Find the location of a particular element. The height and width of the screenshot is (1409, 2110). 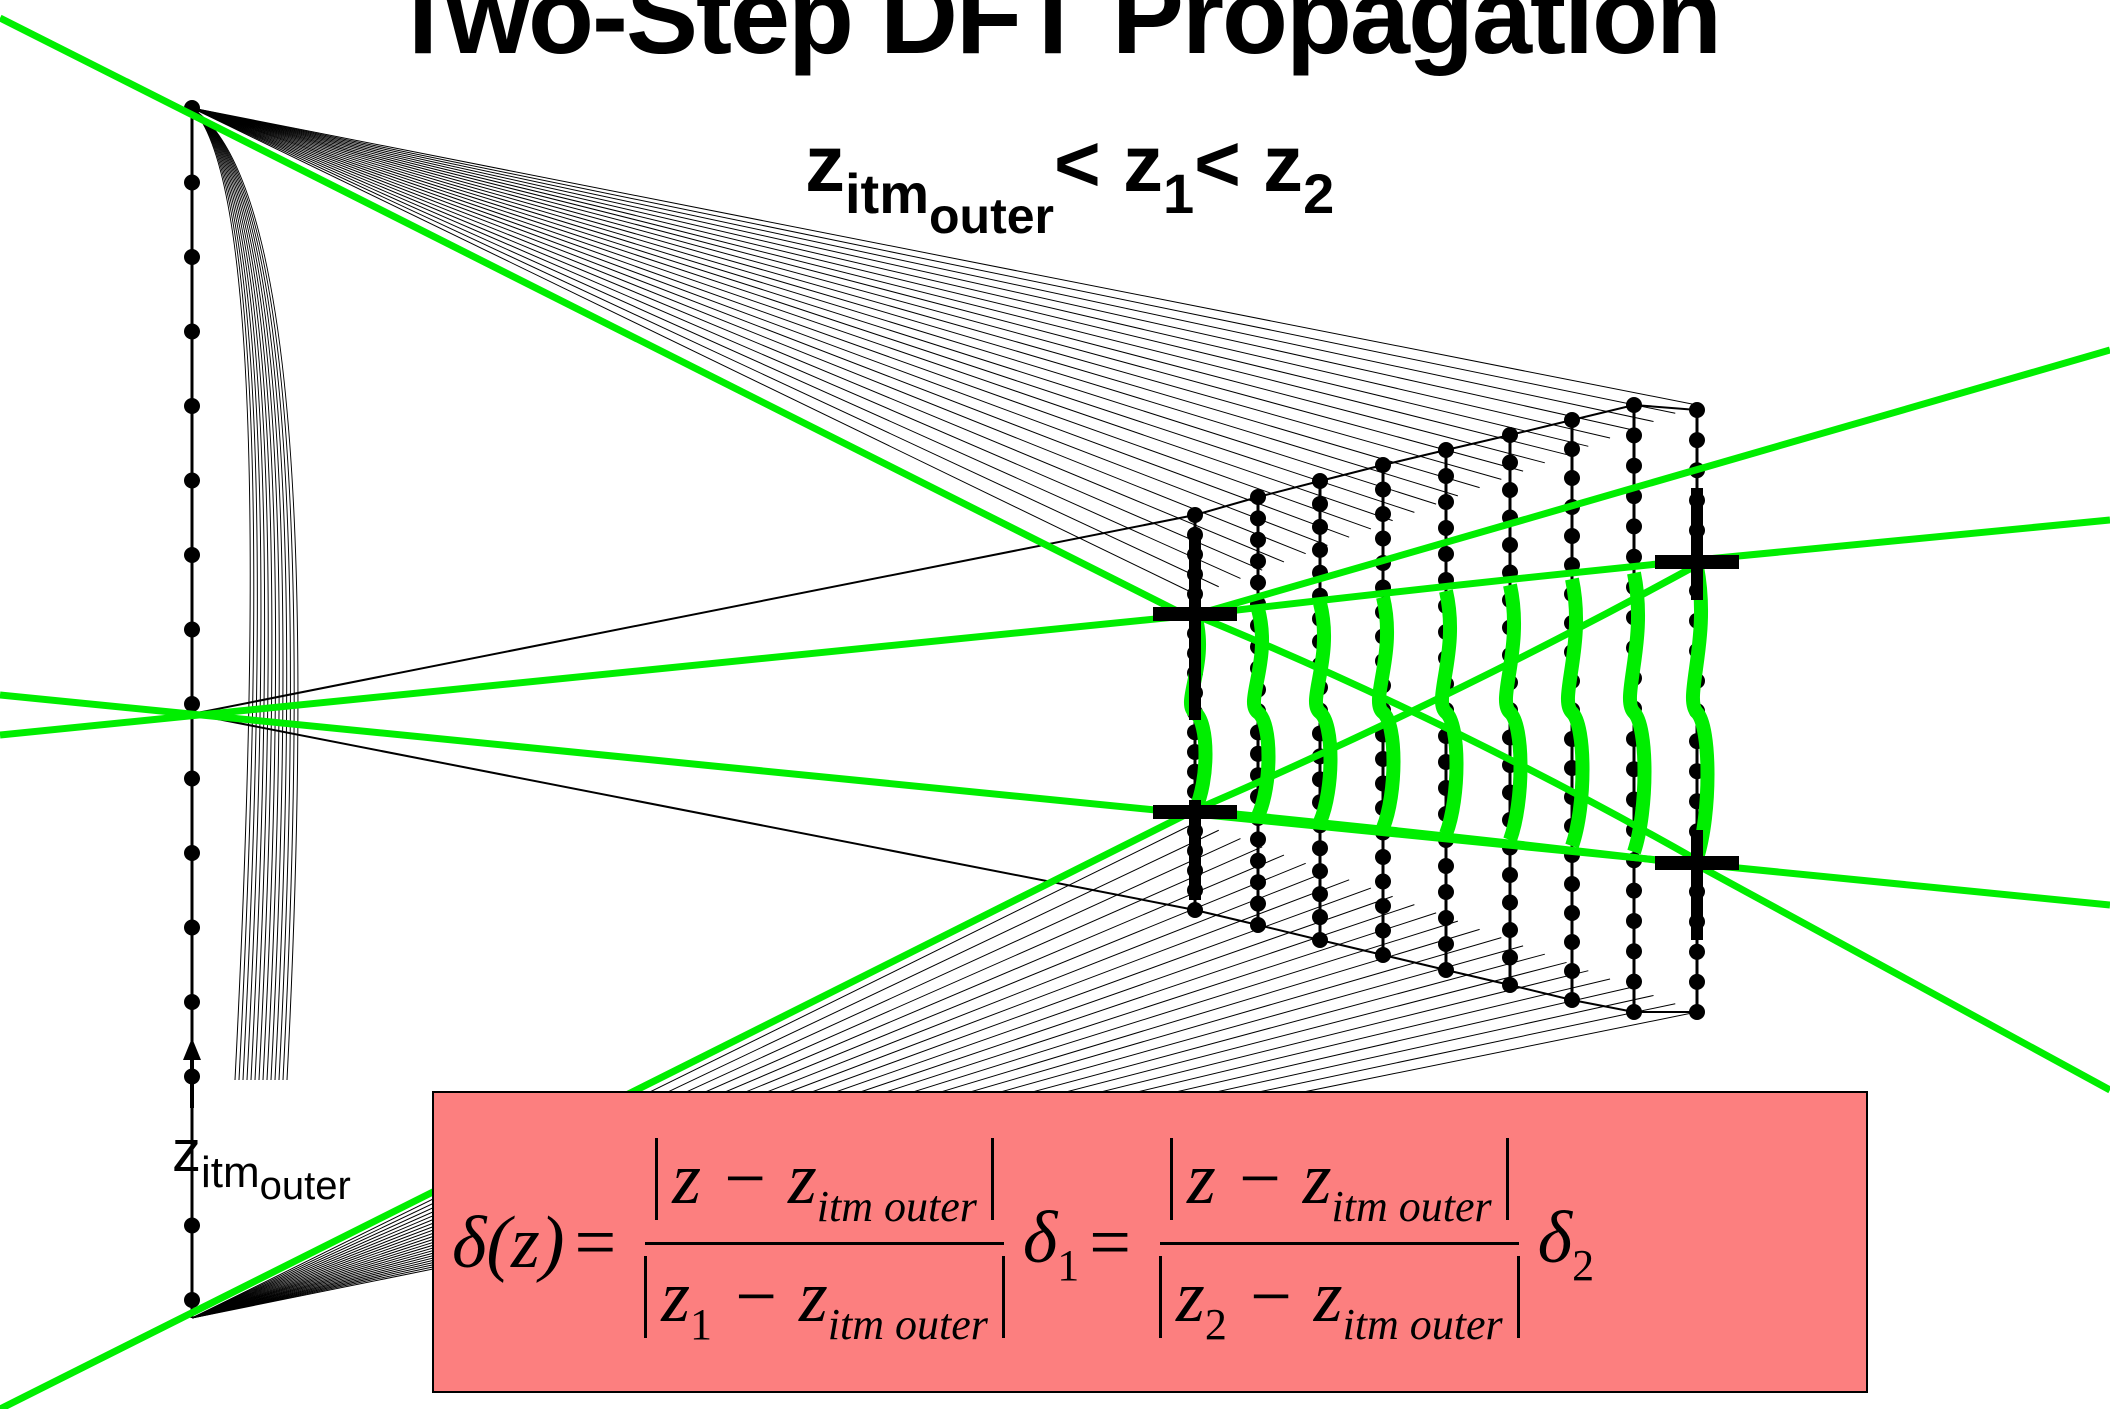

subtitle-lt2: < z is located at coordinates (1249, 163).